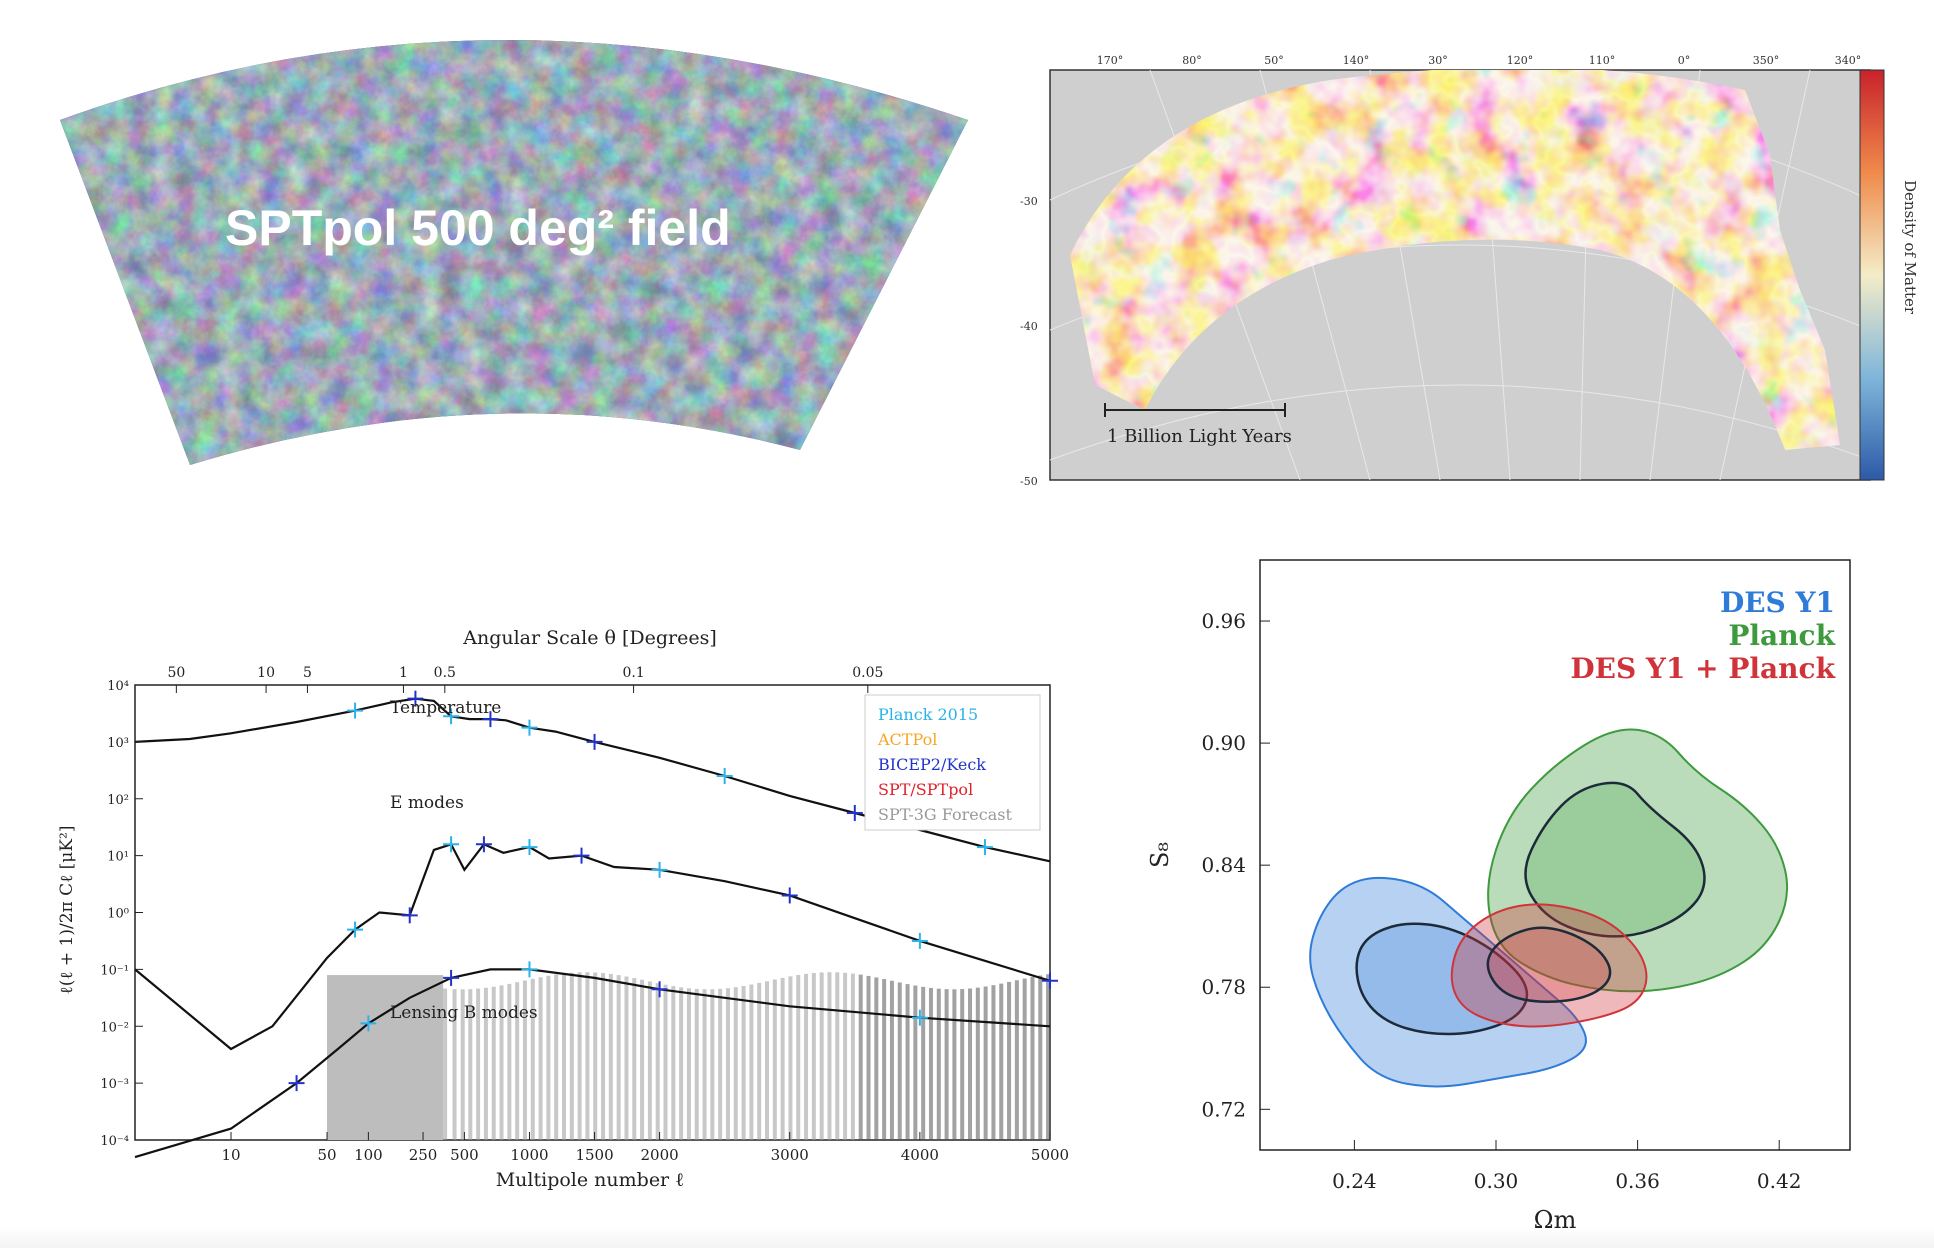  Describe the element at coordinates (114, 1141) in the screenshot. I see `y-tick-label: 10⁻⁴` at that location.